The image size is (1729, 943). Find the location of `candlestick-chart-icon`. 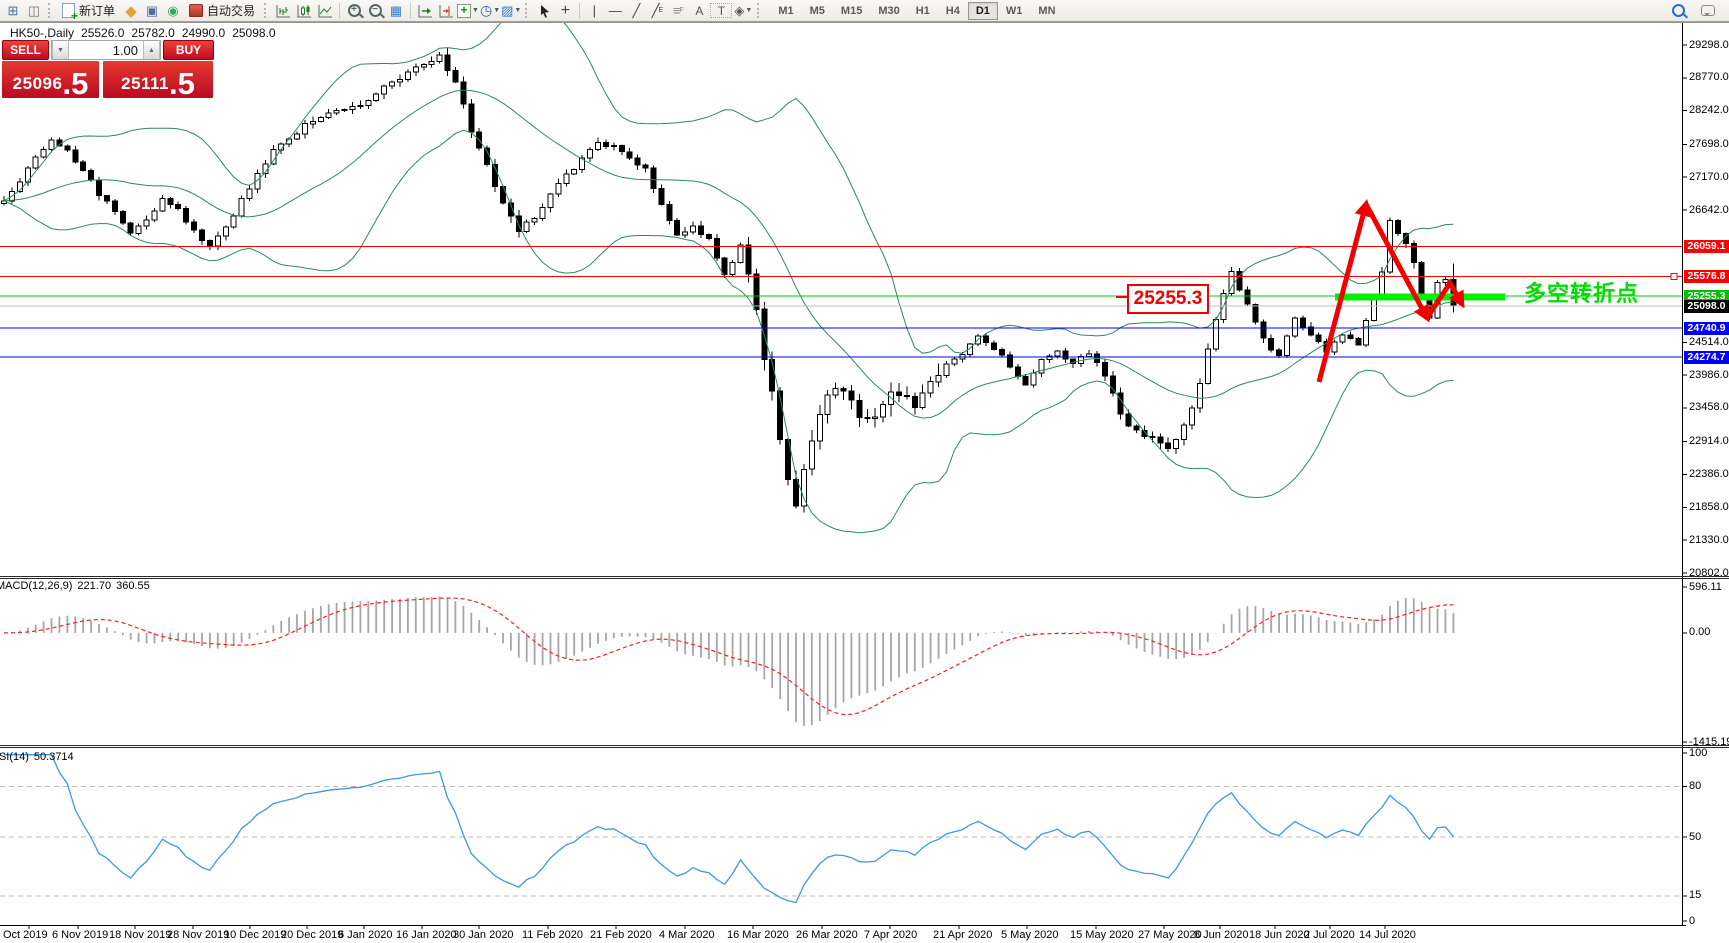

candlestick-chart-icon is located at coordinates (304, 11).